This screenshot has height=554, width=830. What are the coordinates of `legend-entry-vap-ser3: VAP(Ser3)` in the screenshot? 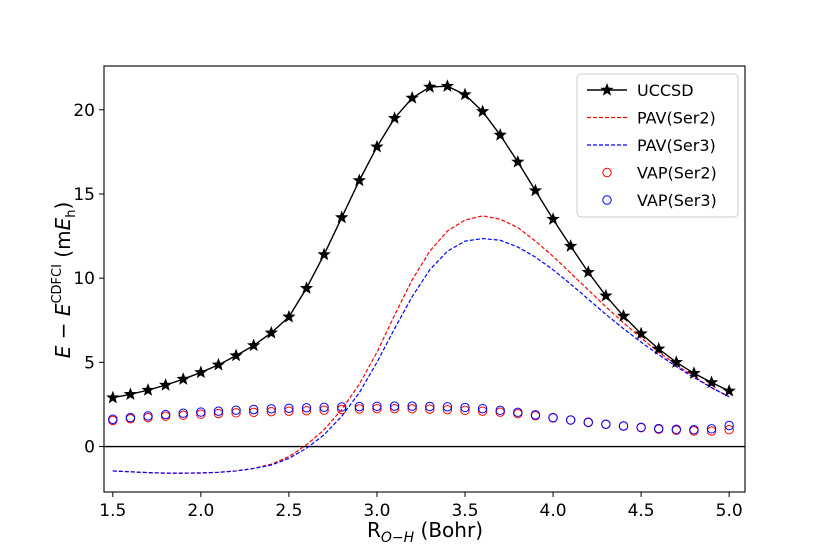 It's located at (659, 200).